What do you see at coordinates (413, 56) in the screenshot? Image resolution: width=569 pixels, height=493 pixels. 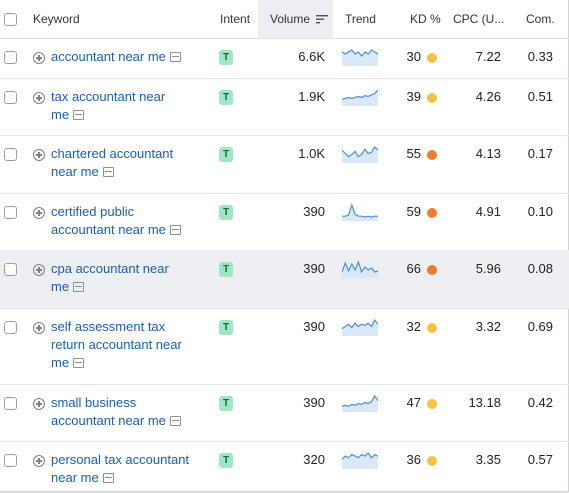 I see `kd-value: 30` at bounding box center [413, 56].